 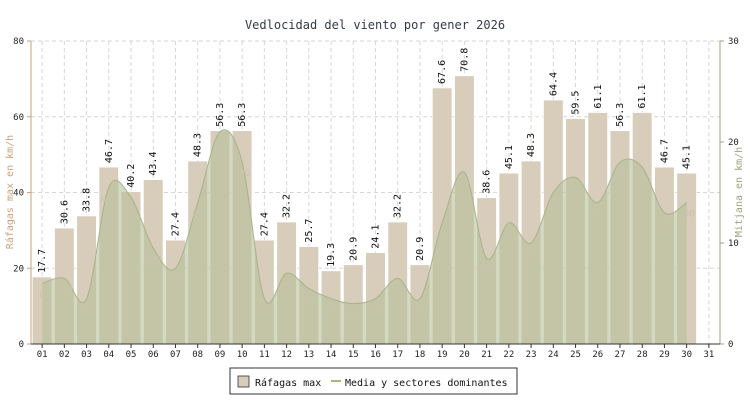 What do you see at coordinates (576, 103) in the screenshot?
I see `value-label: 59.5` at bounding box center [576, 103].